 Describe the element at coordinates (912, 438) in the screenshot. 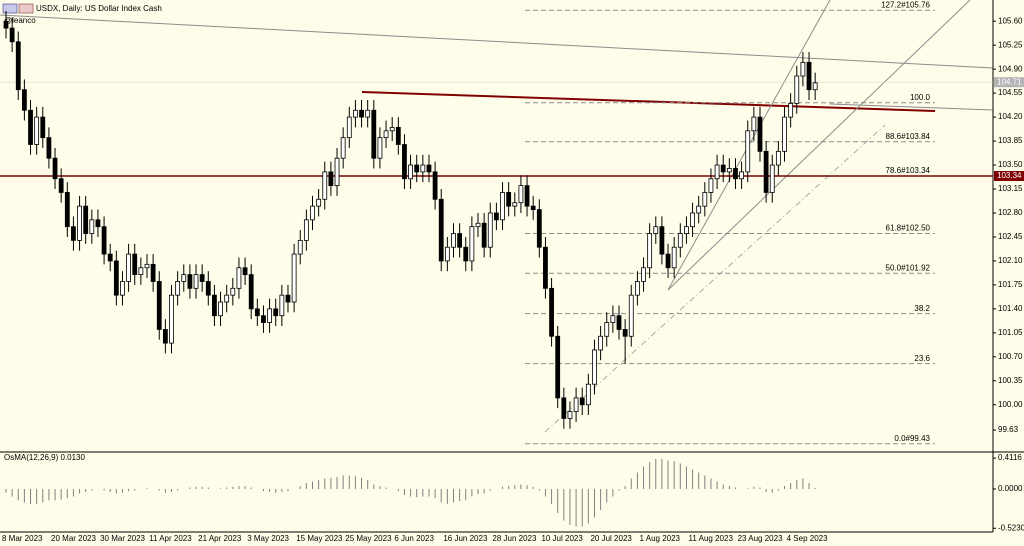

I see `fib-label: 0.0#99.43` at that location.